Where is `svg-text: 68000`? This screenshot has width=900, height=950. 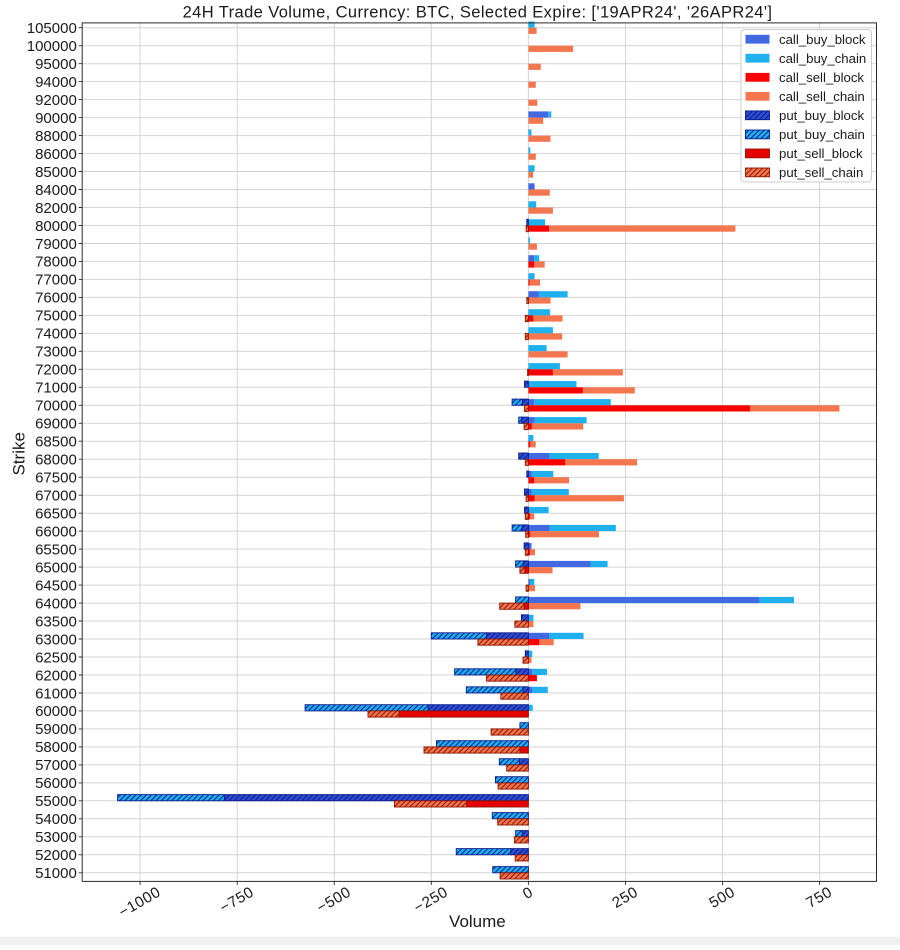 svg-text: 68000 is located at coordinates (56, 460).